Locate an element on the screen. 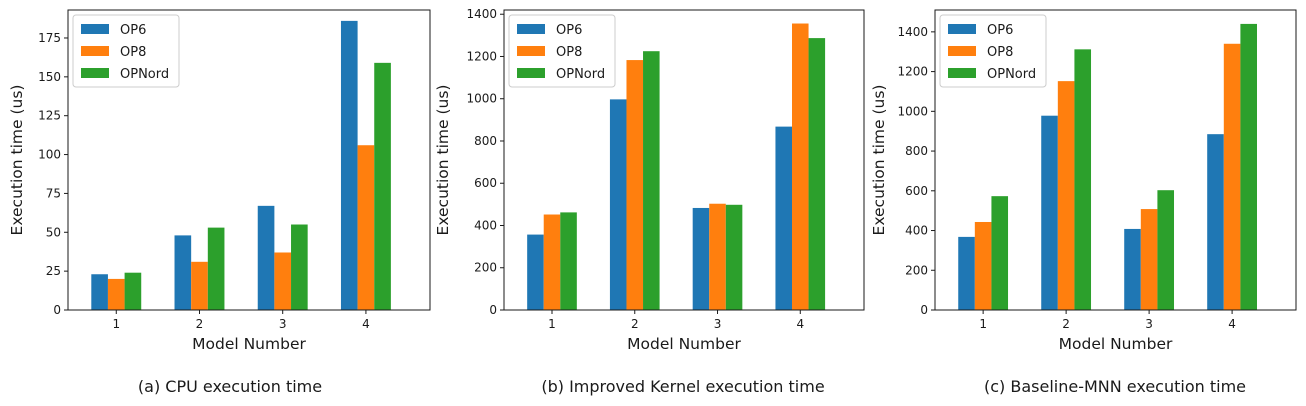  y-tick-label: 150 is located at coordinates (49, 77).